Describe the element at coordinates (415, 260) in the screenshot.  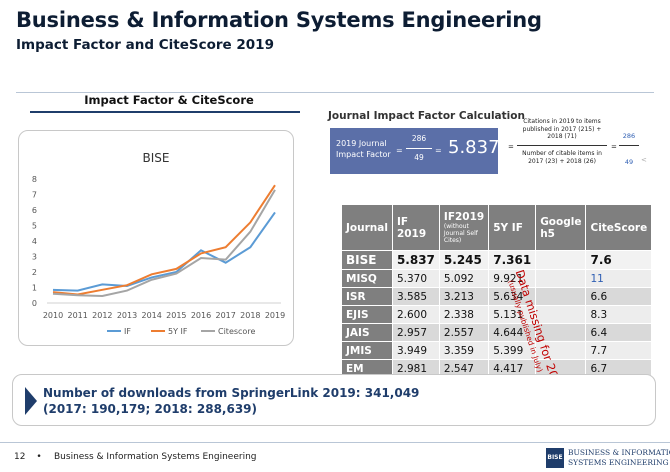
I see `cell-if2019: 5.837` at that location.